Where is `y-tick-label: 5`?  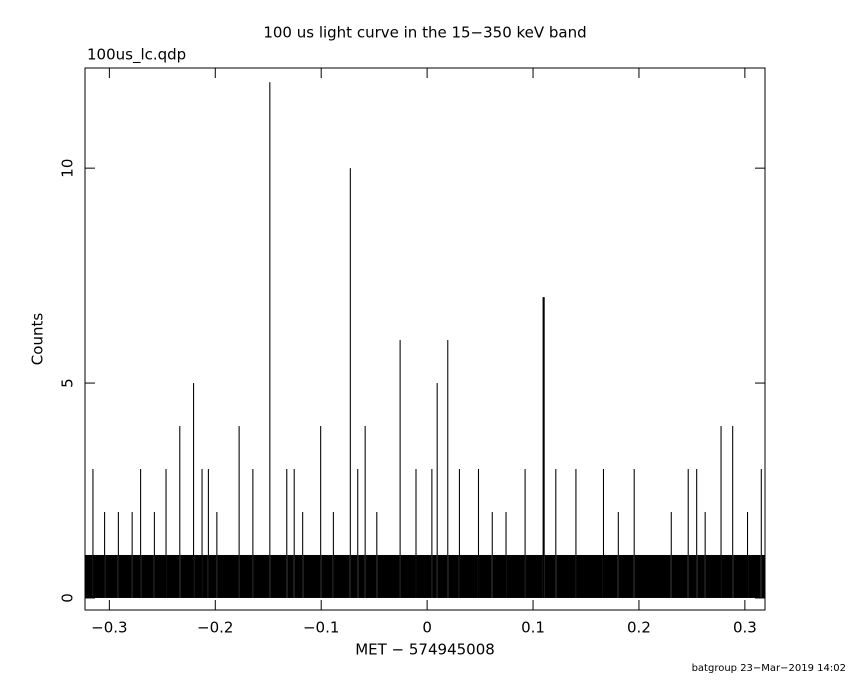
y-tick-label: 5 is located at coordinates (68, 383).